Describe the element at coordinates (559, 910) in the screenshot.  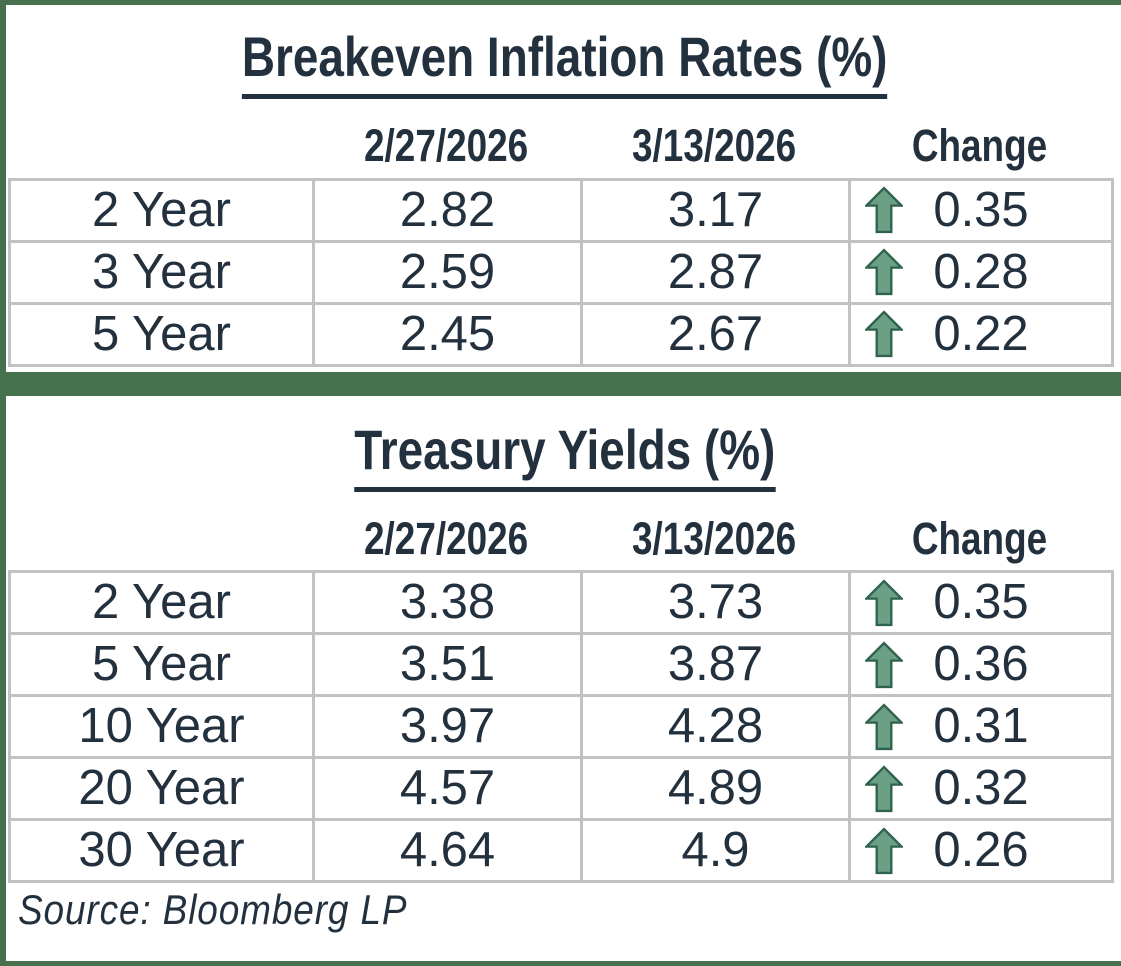
I see `source-footer: Source: Bloomberg LP` at that location.